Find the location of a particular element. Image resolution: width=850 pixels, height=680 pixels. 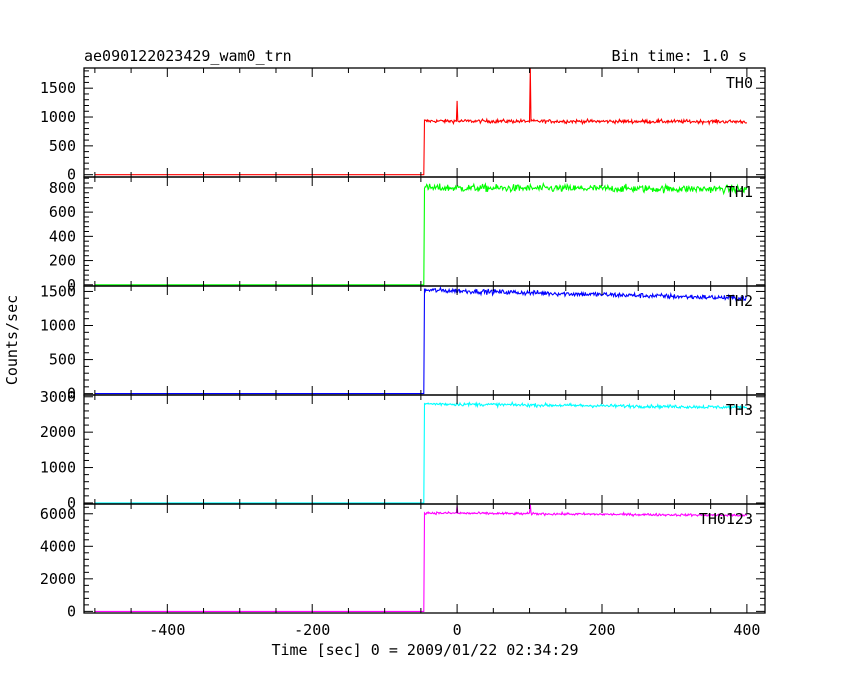

x-tick-label: 200 is located at coordinates (601, 630).